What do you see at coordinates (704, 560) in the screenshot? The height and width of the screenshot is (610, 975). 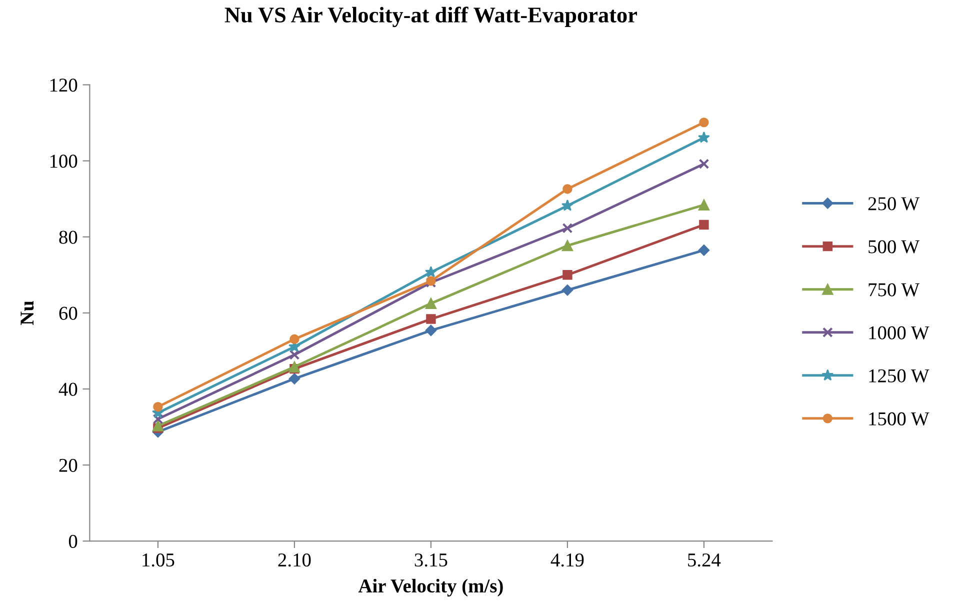 I see `x-tick-label: 5.24` at bounding box center [704, 560].